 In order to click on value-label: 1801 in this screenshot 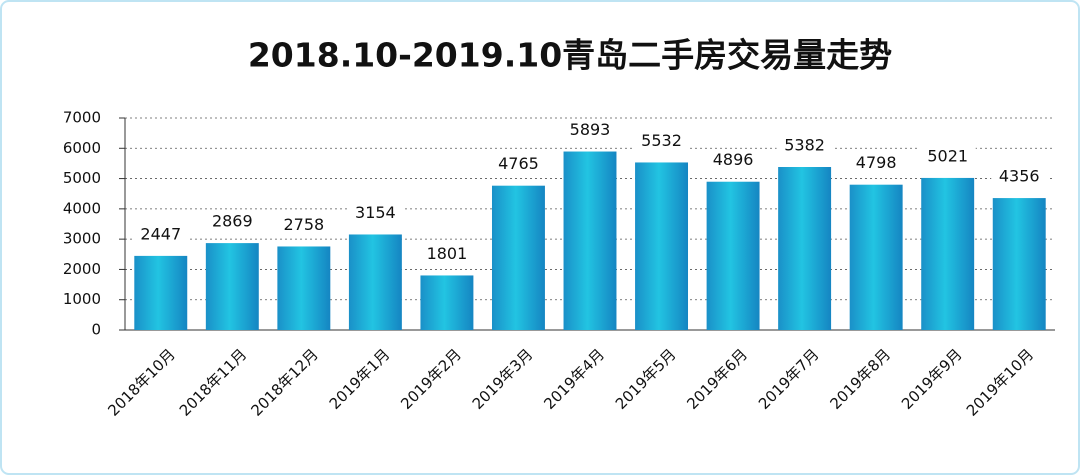, I will do `click(447, 253)`.